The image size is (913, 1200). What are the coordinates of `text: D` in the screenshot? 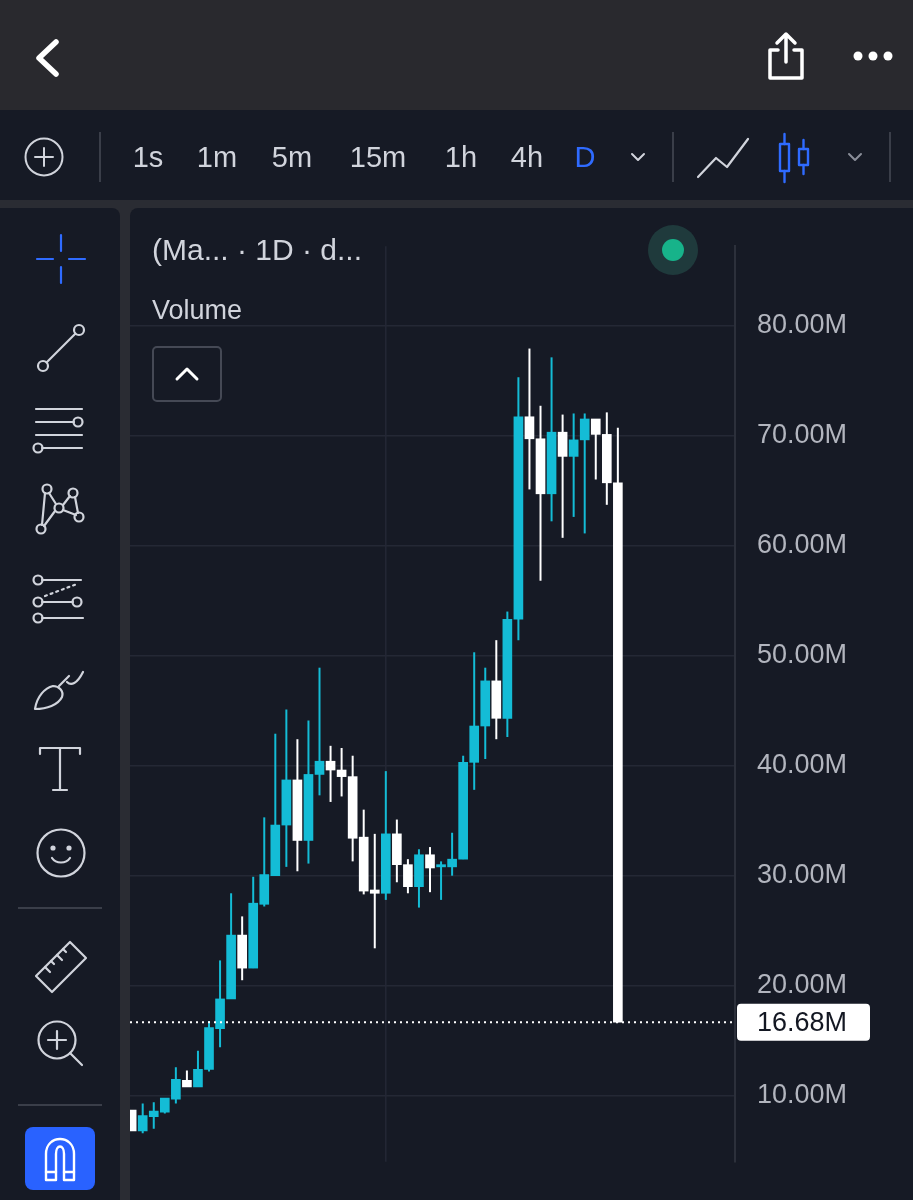 It's located at (585, 157).